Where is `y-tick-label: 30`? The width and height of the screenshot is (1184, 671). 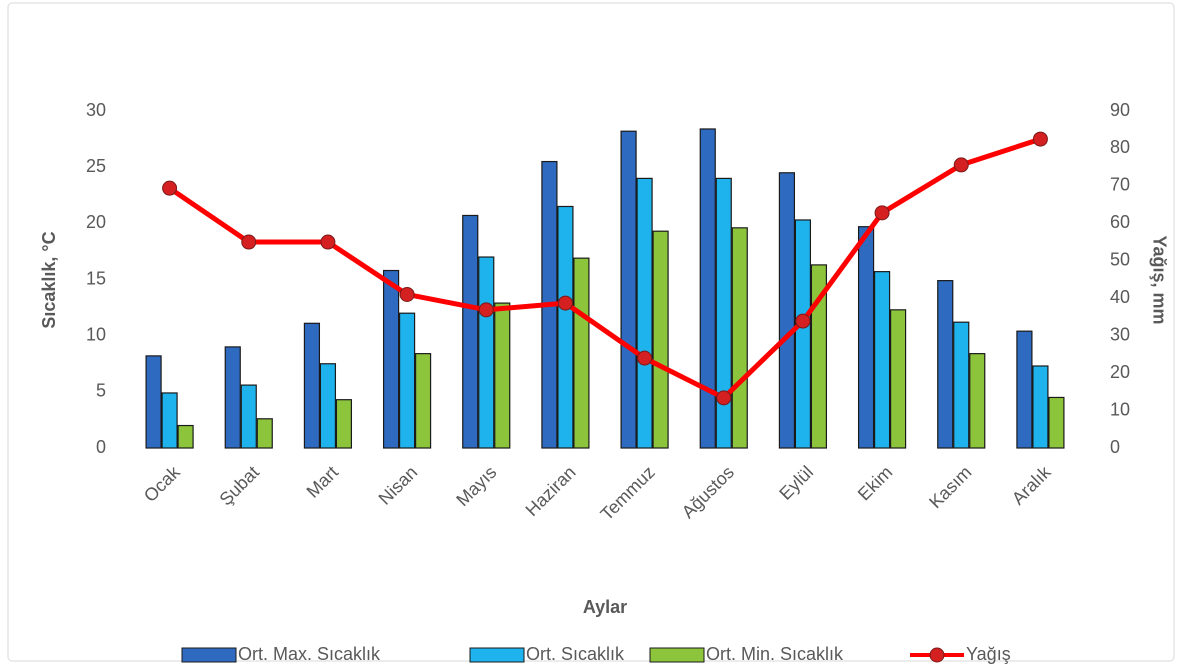
y-tick-label: 30 is located at coordinates (96, 110).